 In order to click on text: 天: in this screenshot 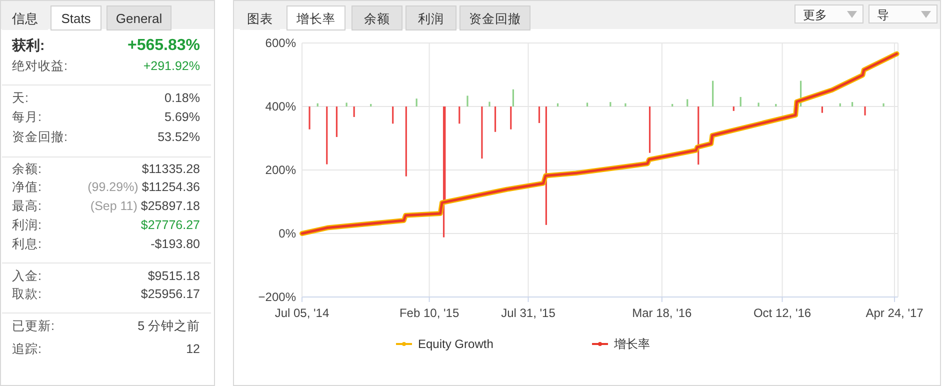, I will do `click(20, 98)`.